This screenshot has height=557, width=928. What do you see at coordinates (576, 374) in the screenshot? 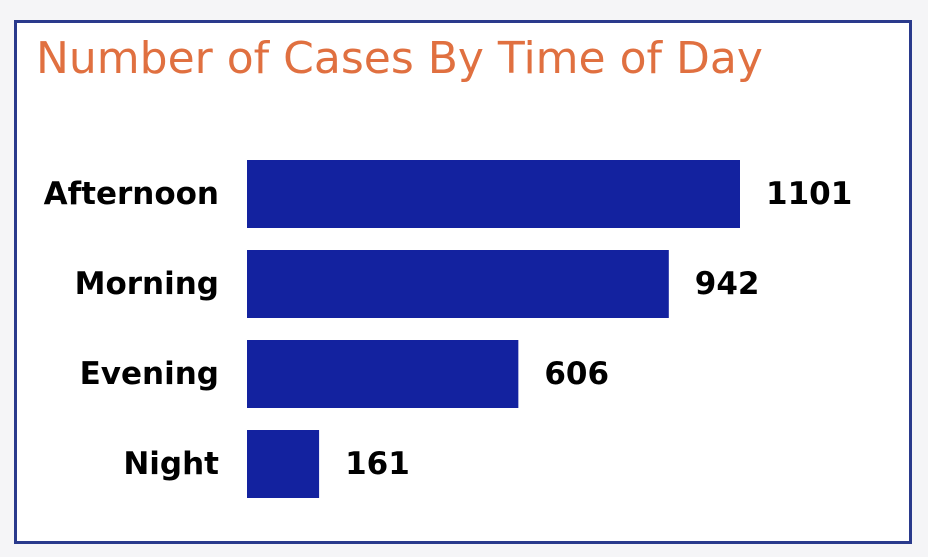
I see `value-label-evening: 606` at bounding box center [576, 374].